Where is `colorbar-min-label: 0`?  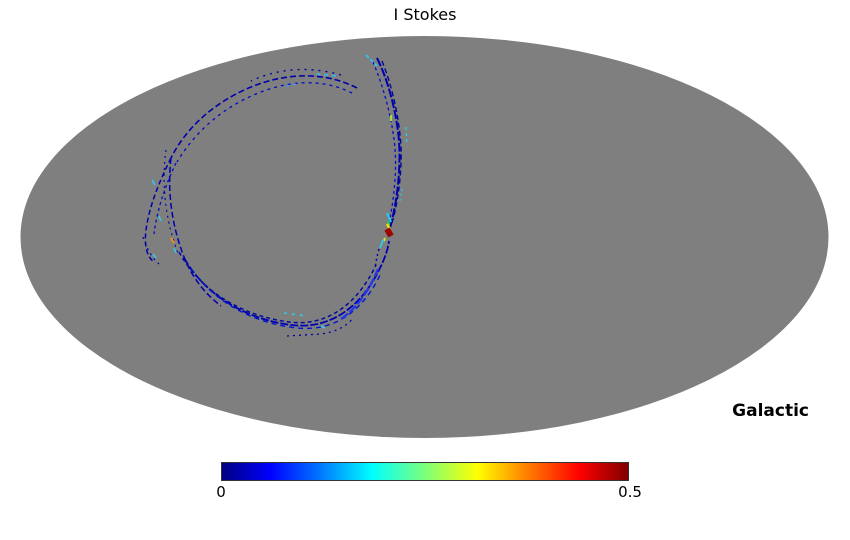 colorbar-min-label: 0 is located at coordinates (221, 492).